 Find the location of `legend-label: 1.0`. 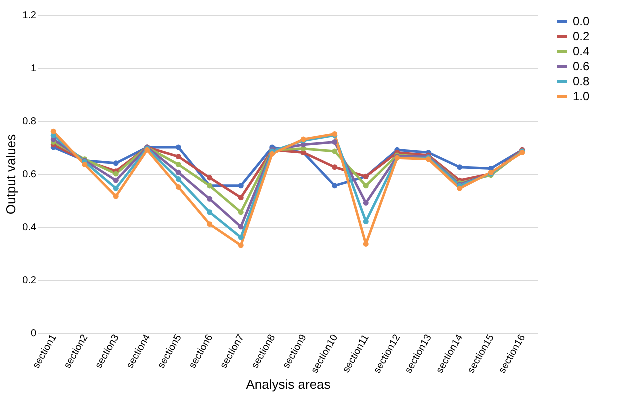

legend-label: 1.0 is located at coordinates (581, 97).